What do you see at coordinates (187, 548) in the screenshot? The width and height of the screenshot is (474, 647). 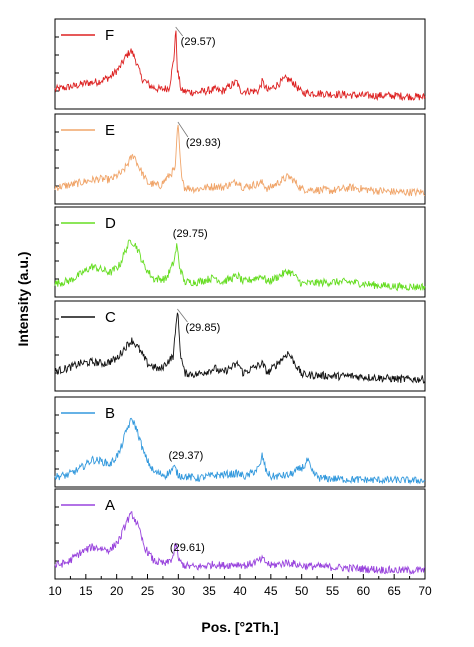 I see `peak-annotation-a: (29.61)` at bounding box center [187, 548].